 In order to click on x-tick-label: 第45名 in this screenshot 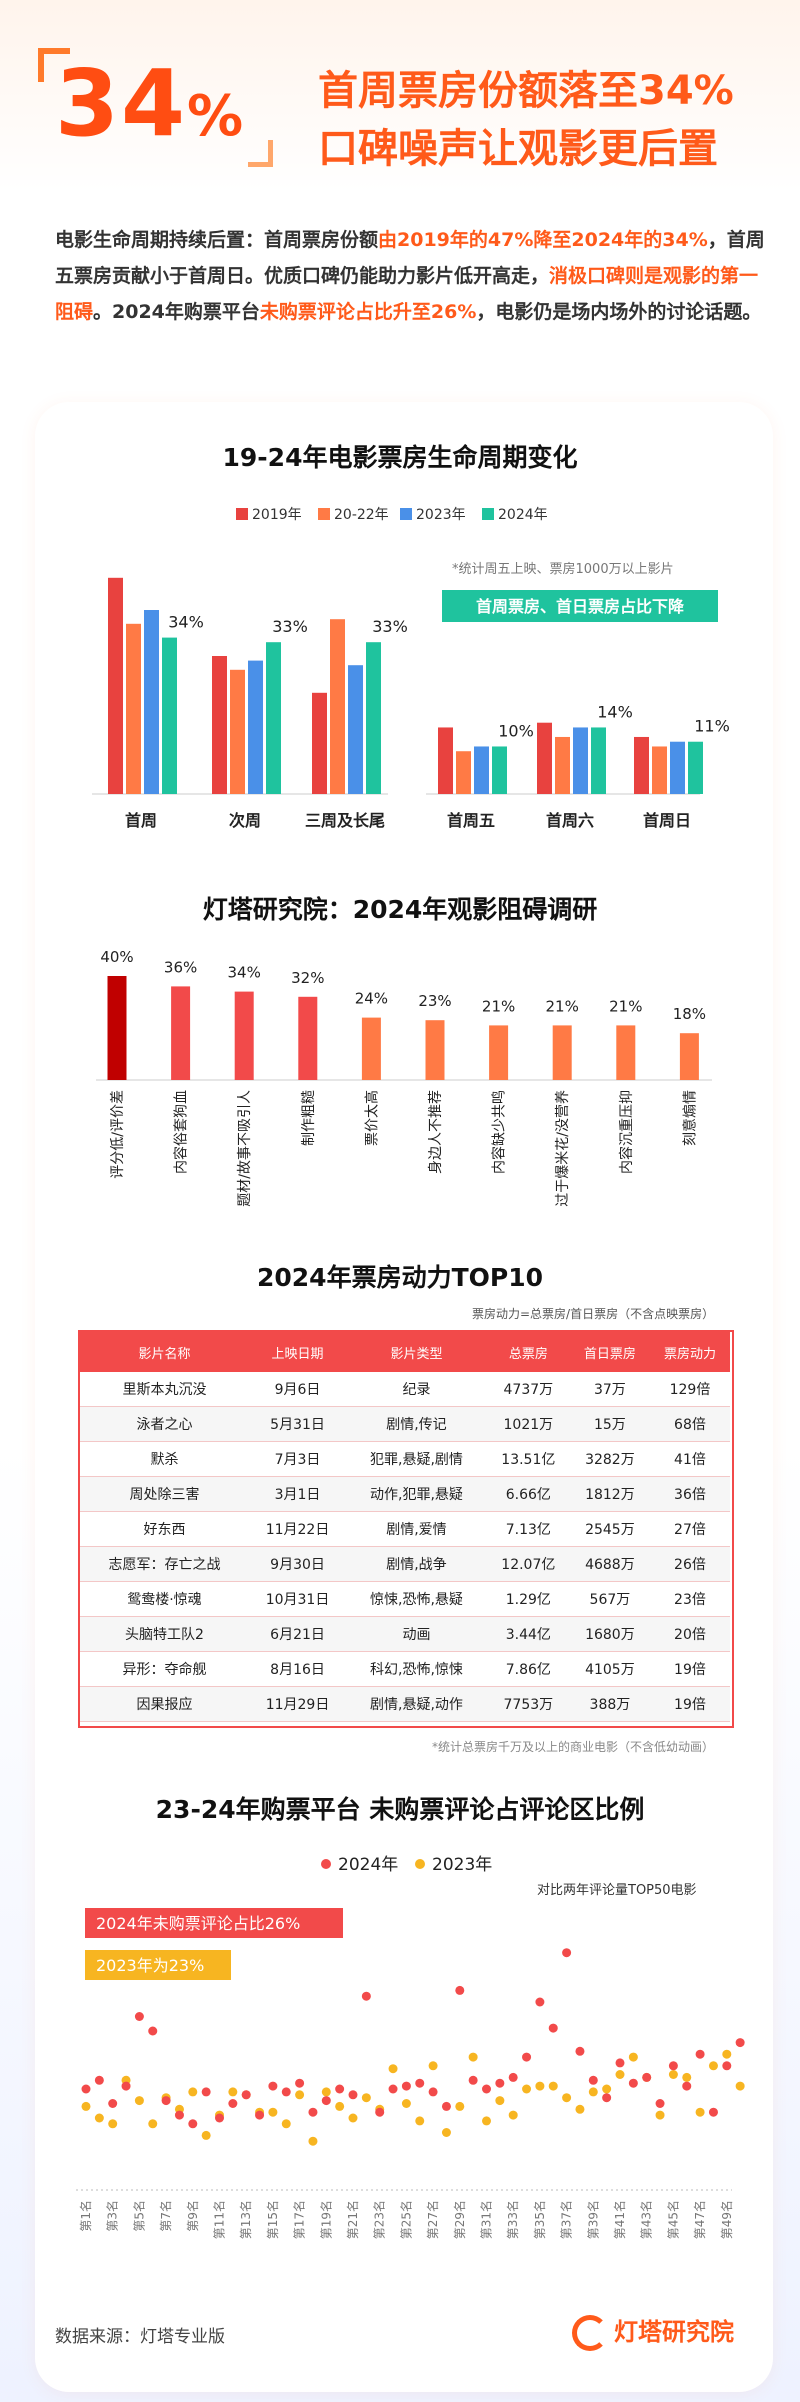, I will do `click(672, 2219)`.